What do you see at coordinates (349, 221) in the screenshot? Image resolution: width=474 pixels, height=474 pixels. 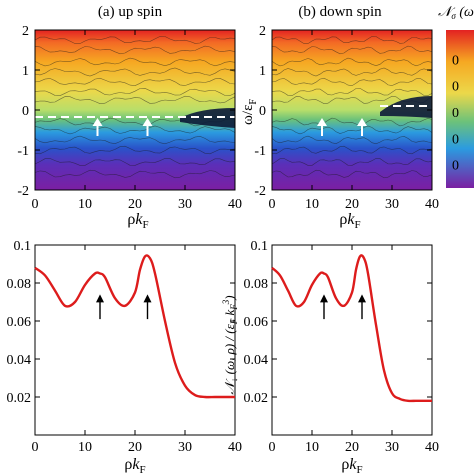 I see `panel-b-xlabel: ρkF` at bounding box center [349, 221].